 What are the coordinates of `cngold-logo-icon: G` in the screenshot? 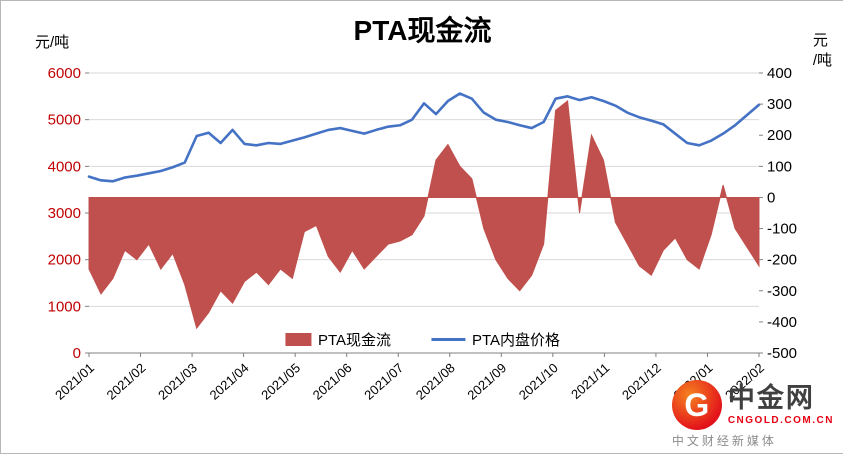 It's located at (696, 405).